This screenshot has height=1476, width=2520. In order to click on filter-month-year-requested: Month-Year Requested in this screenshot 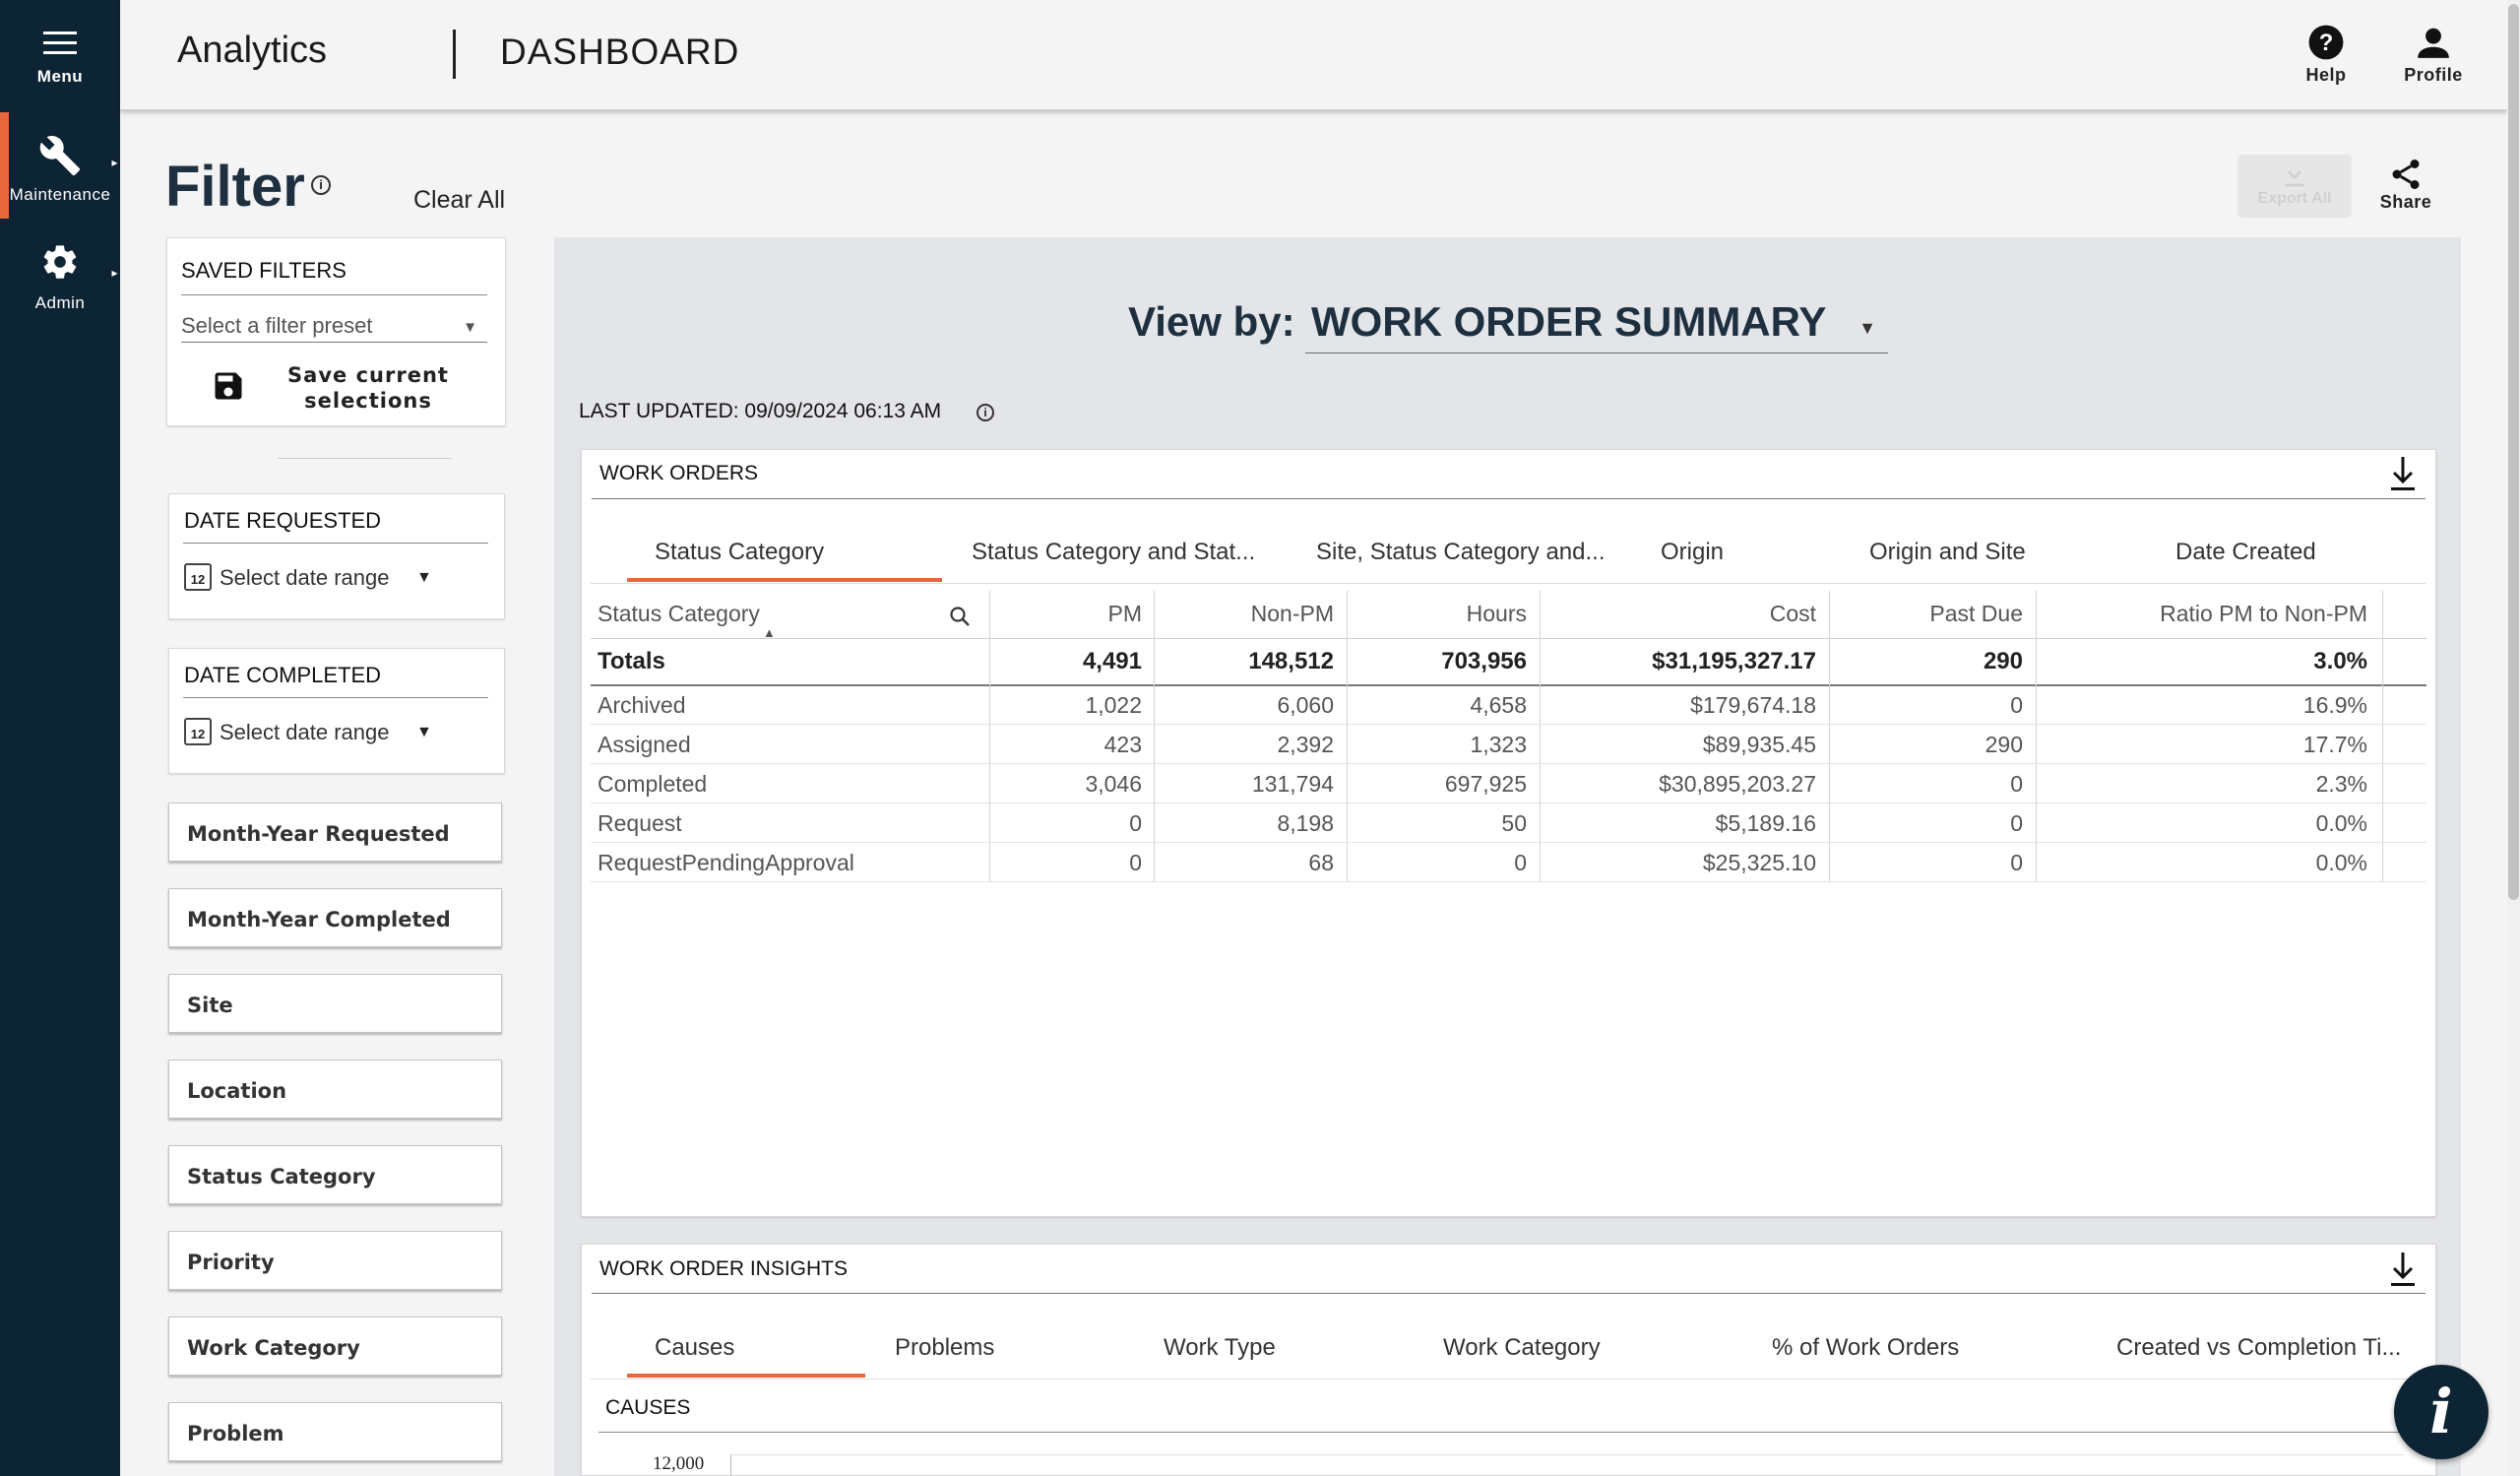, I will do `click(335, 832)`.